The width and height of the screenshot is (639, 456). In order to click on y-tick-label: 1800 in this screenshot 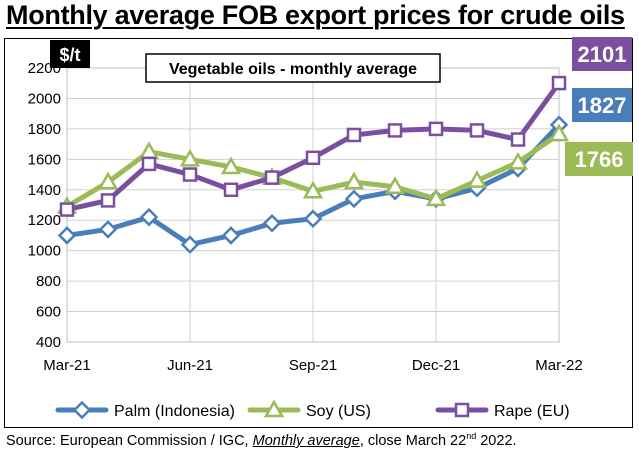, I will do `click(44, 129)`.